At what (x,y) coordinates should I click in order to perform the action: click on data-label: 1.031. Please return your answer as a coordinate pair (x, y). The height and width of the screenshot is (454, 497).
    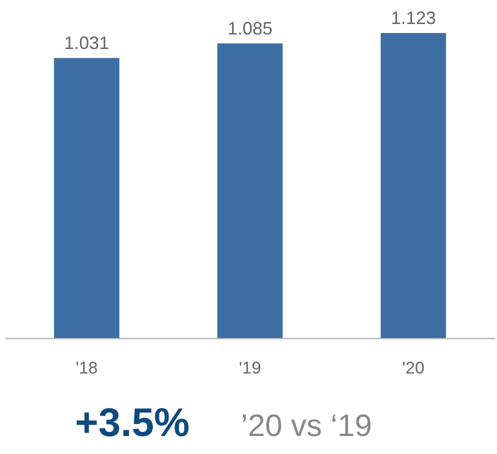
    Looking at the image, I should click on (87, 42).